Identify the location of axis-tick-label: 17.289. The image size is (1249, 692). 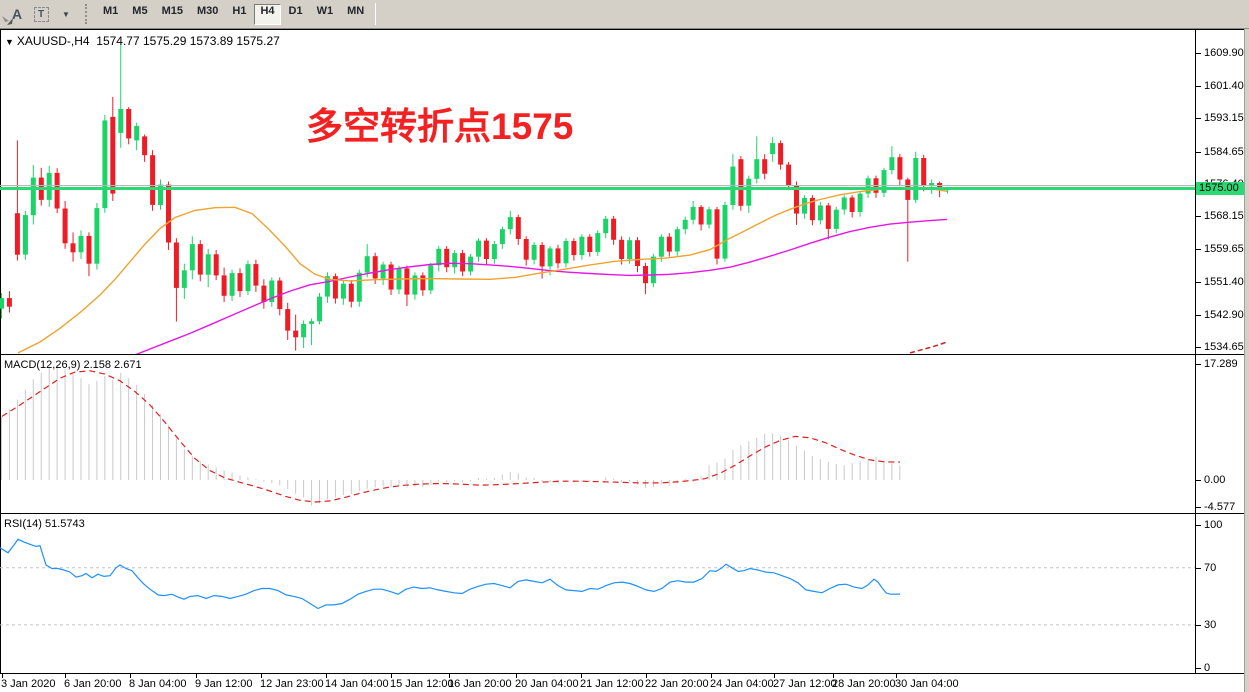
(1221, 364).